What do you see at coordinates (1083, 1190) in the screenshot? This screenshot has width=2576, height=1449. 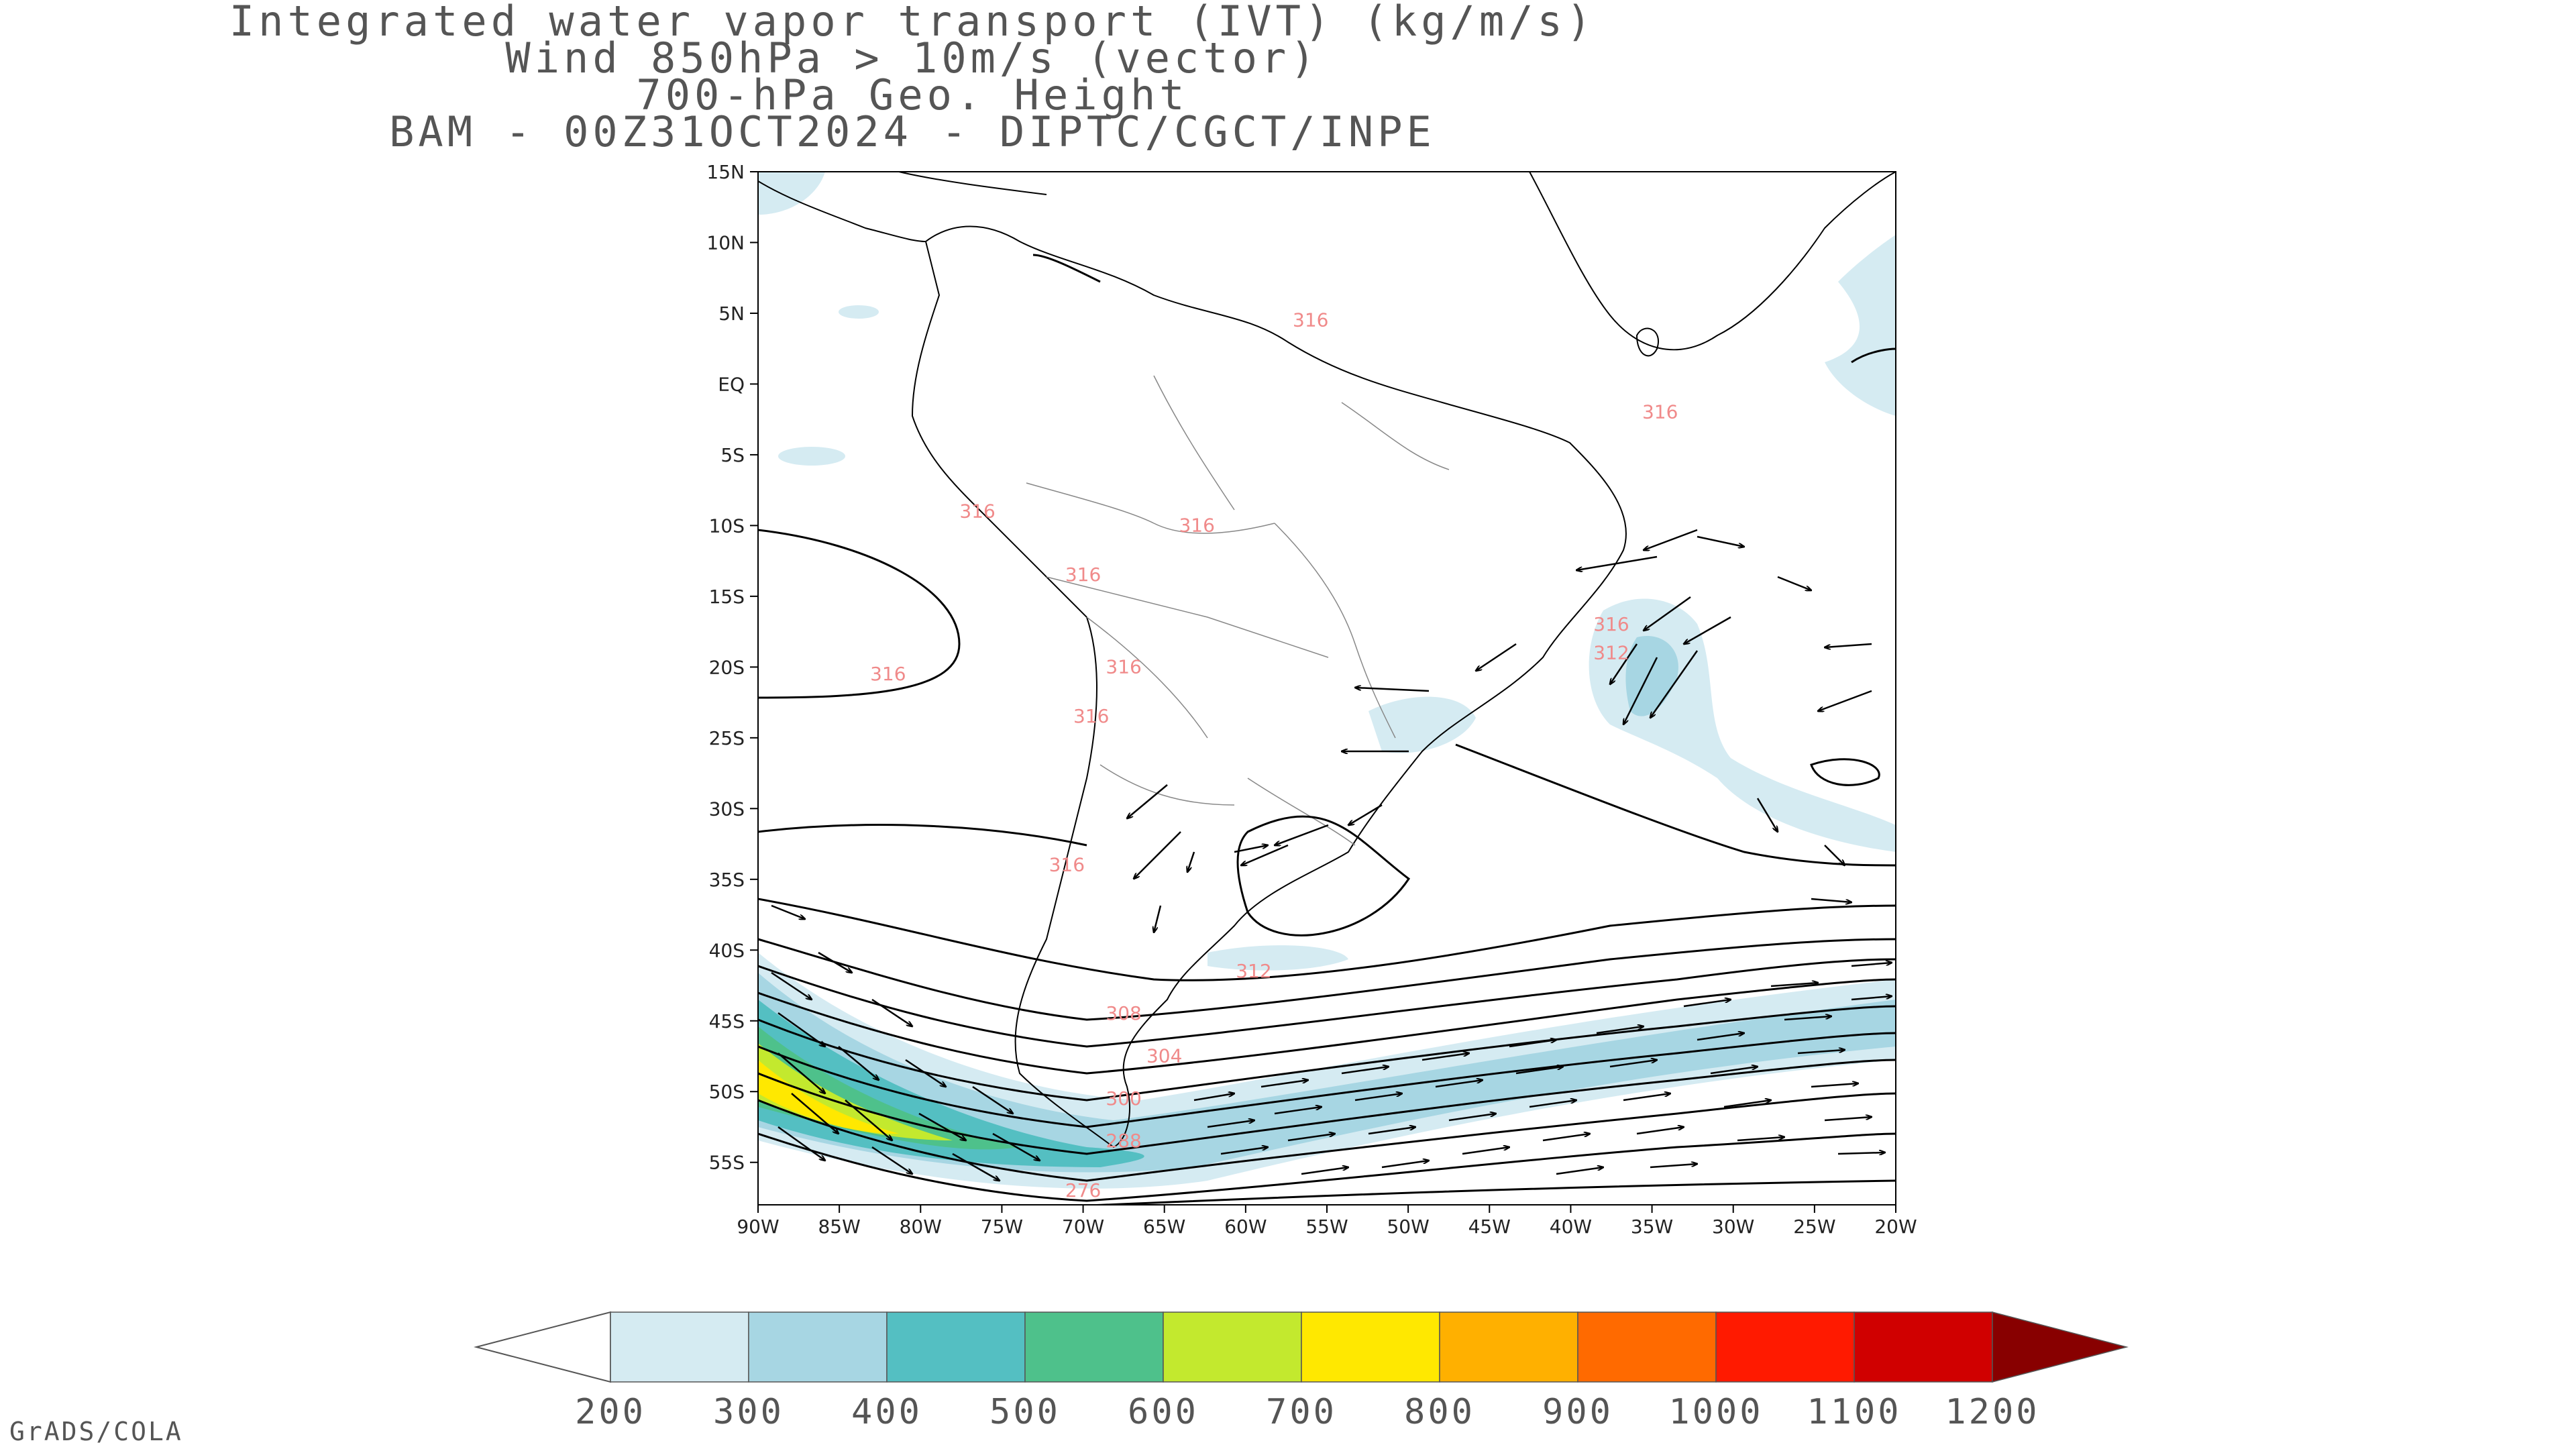 I see `contour-label: 276` at bounding box center [1083, 1190].